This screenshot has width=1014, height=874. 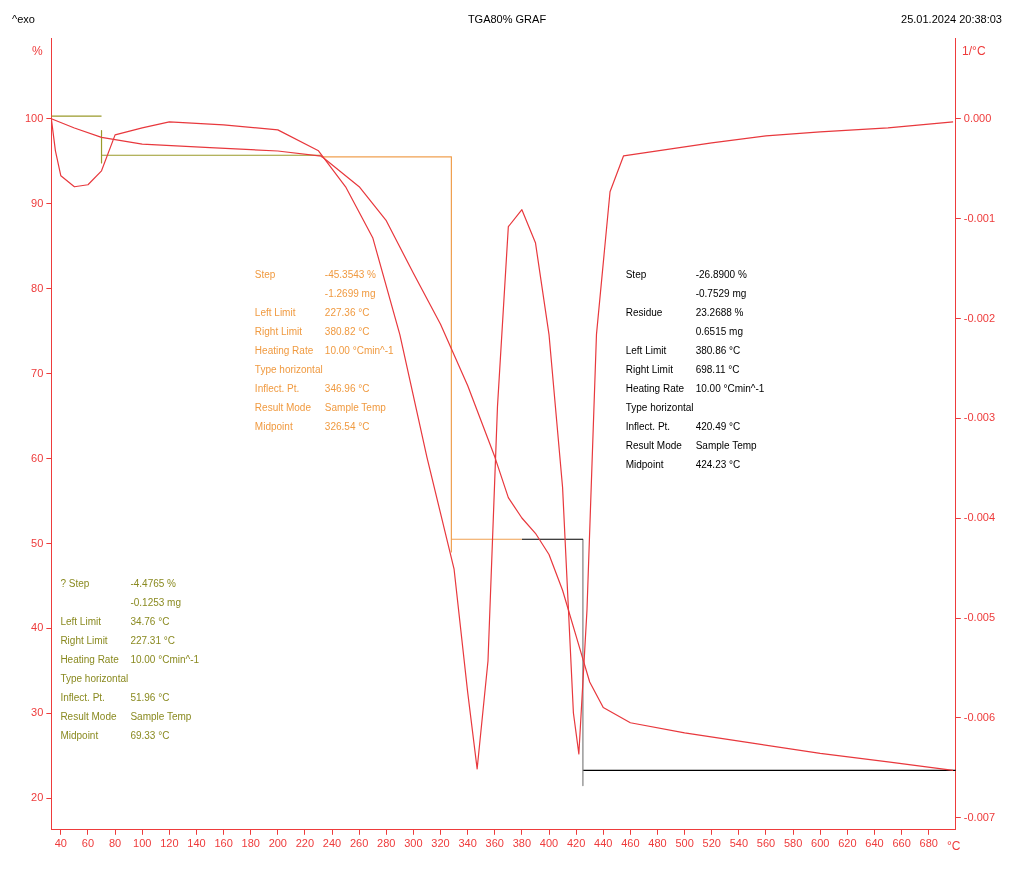 I want to click on x-tick-label: 360, so click(x=494, y=843).